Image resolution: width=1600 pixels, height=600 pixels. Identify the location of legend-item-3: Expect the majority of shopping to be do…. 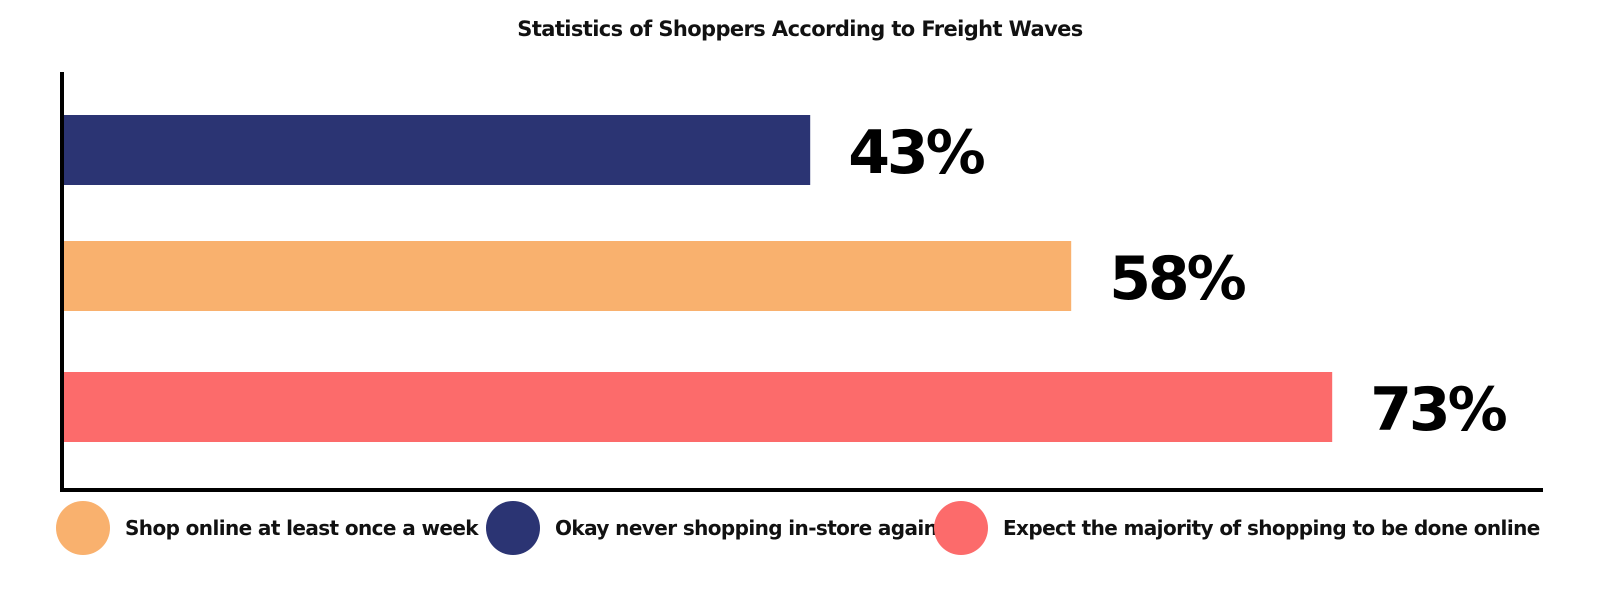
(1237, 528).